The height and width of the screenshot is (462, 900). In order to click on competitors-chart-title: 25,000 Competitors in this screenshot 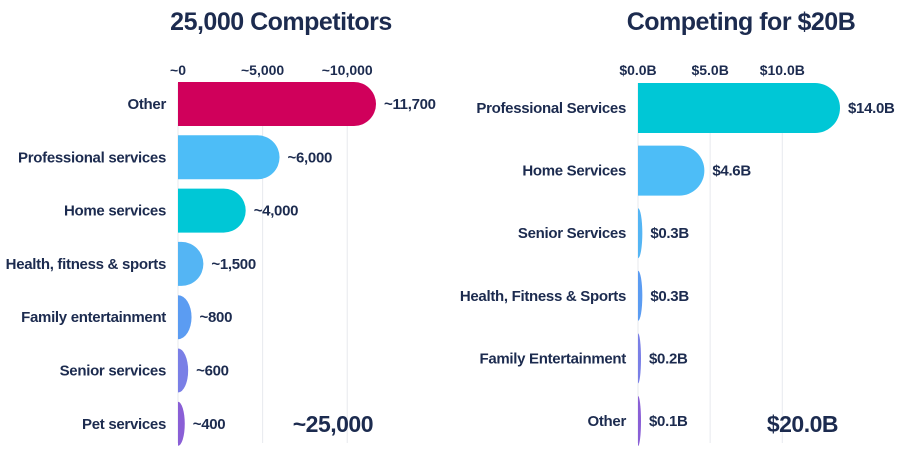, I will do `click(281, 22)`.